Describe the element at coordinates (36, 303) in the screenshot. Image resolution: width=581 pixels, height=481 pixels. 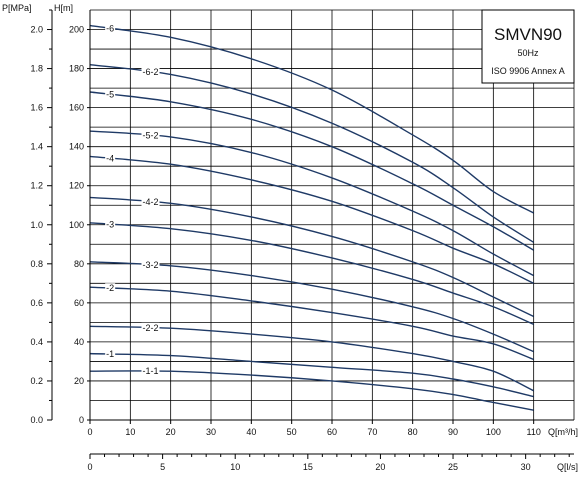
I see `p-tick-label: 0.6` at that location.